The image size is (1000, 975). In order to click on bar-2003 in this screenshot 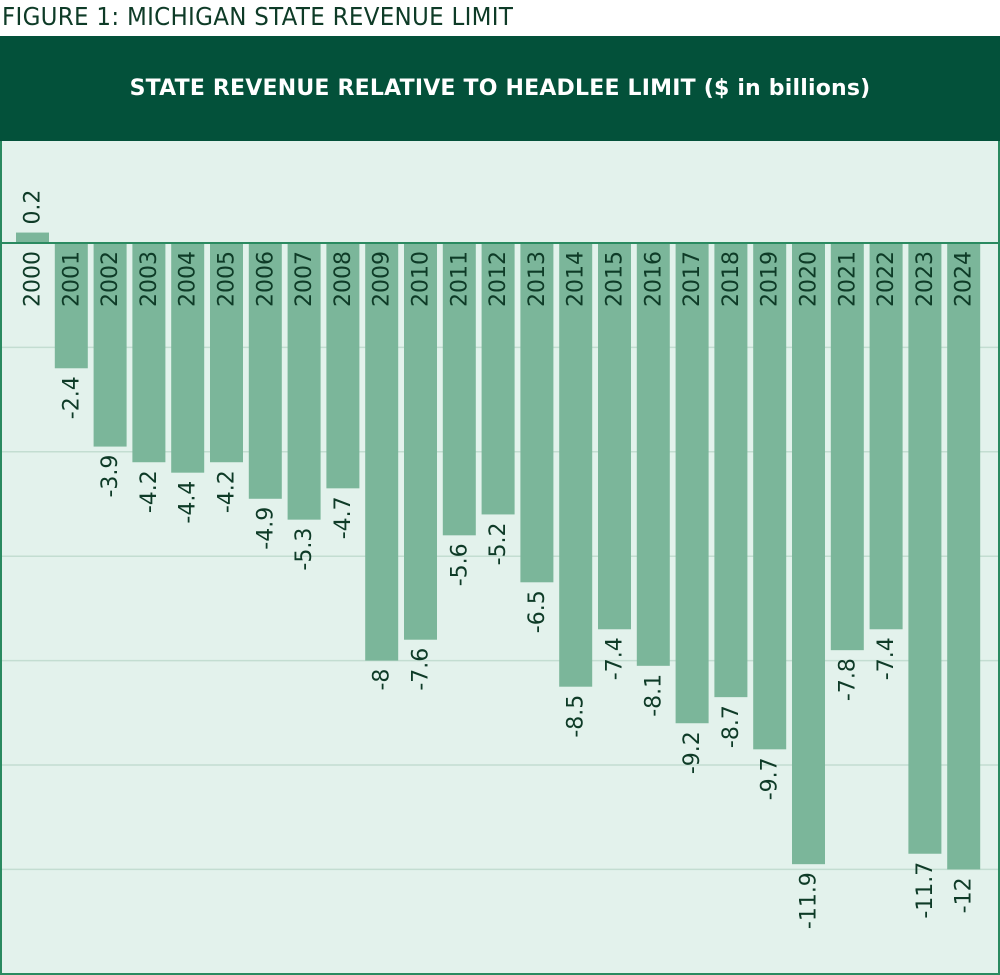, I will do `click(149, 353)`.